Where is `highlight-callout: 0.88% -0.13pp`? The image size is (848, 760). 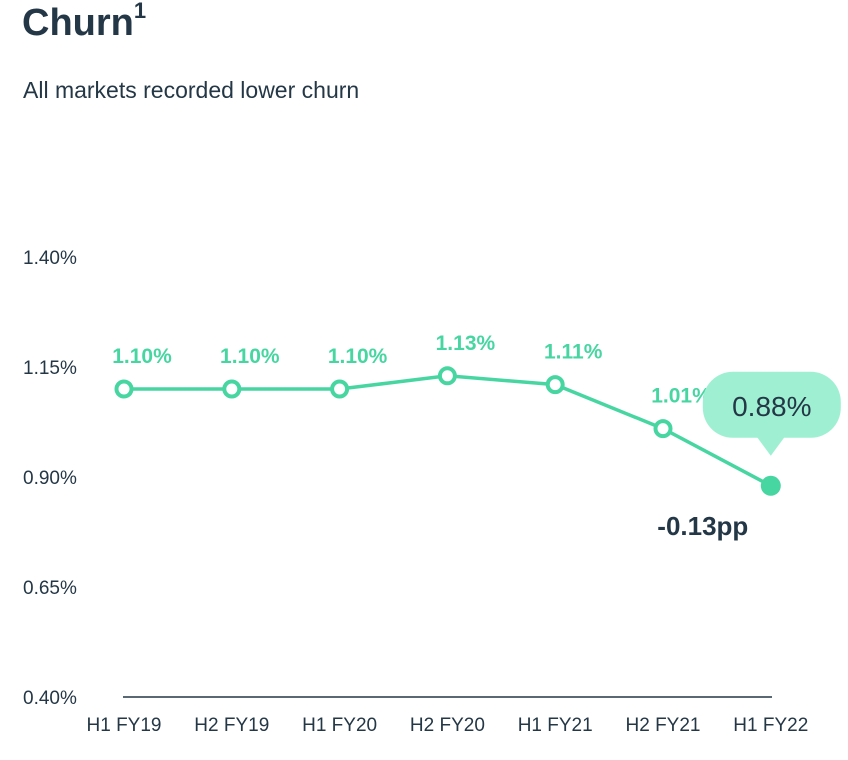
highlight-callout: 0.88% -0.13pp is located at coordinates (749, 456).